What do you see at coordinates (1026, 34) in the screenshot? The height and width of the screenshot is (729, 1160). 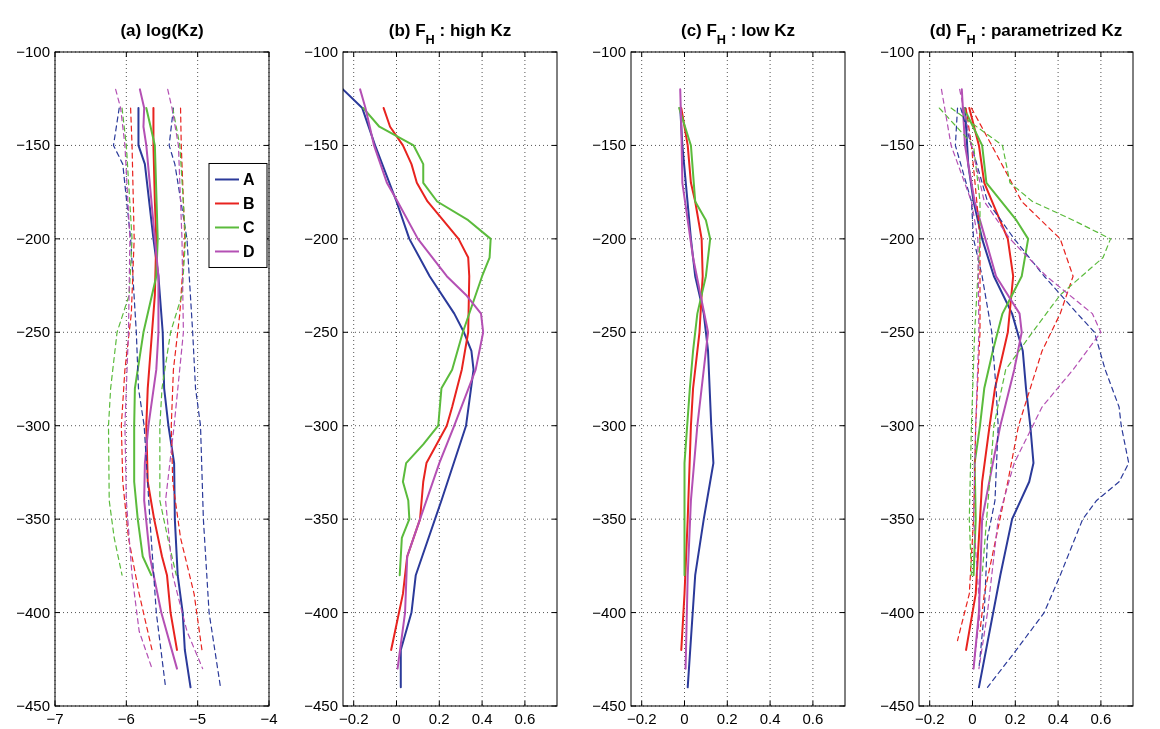 I see `chart-title: (d) F$_{H}$ : parametrized Kz` at bounding box center [1026, 34].